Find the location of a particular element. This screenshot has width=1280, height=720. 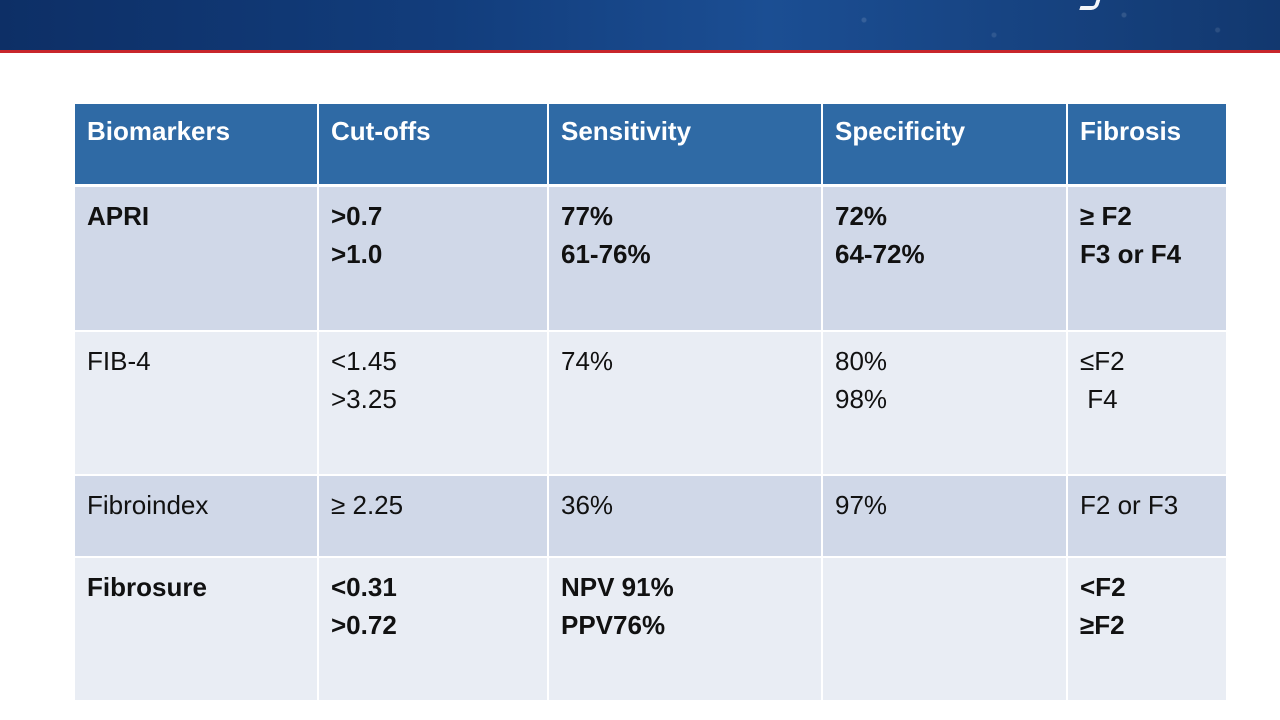

header-sensitivity: Sensitivity is located at coordinates (686, 145).